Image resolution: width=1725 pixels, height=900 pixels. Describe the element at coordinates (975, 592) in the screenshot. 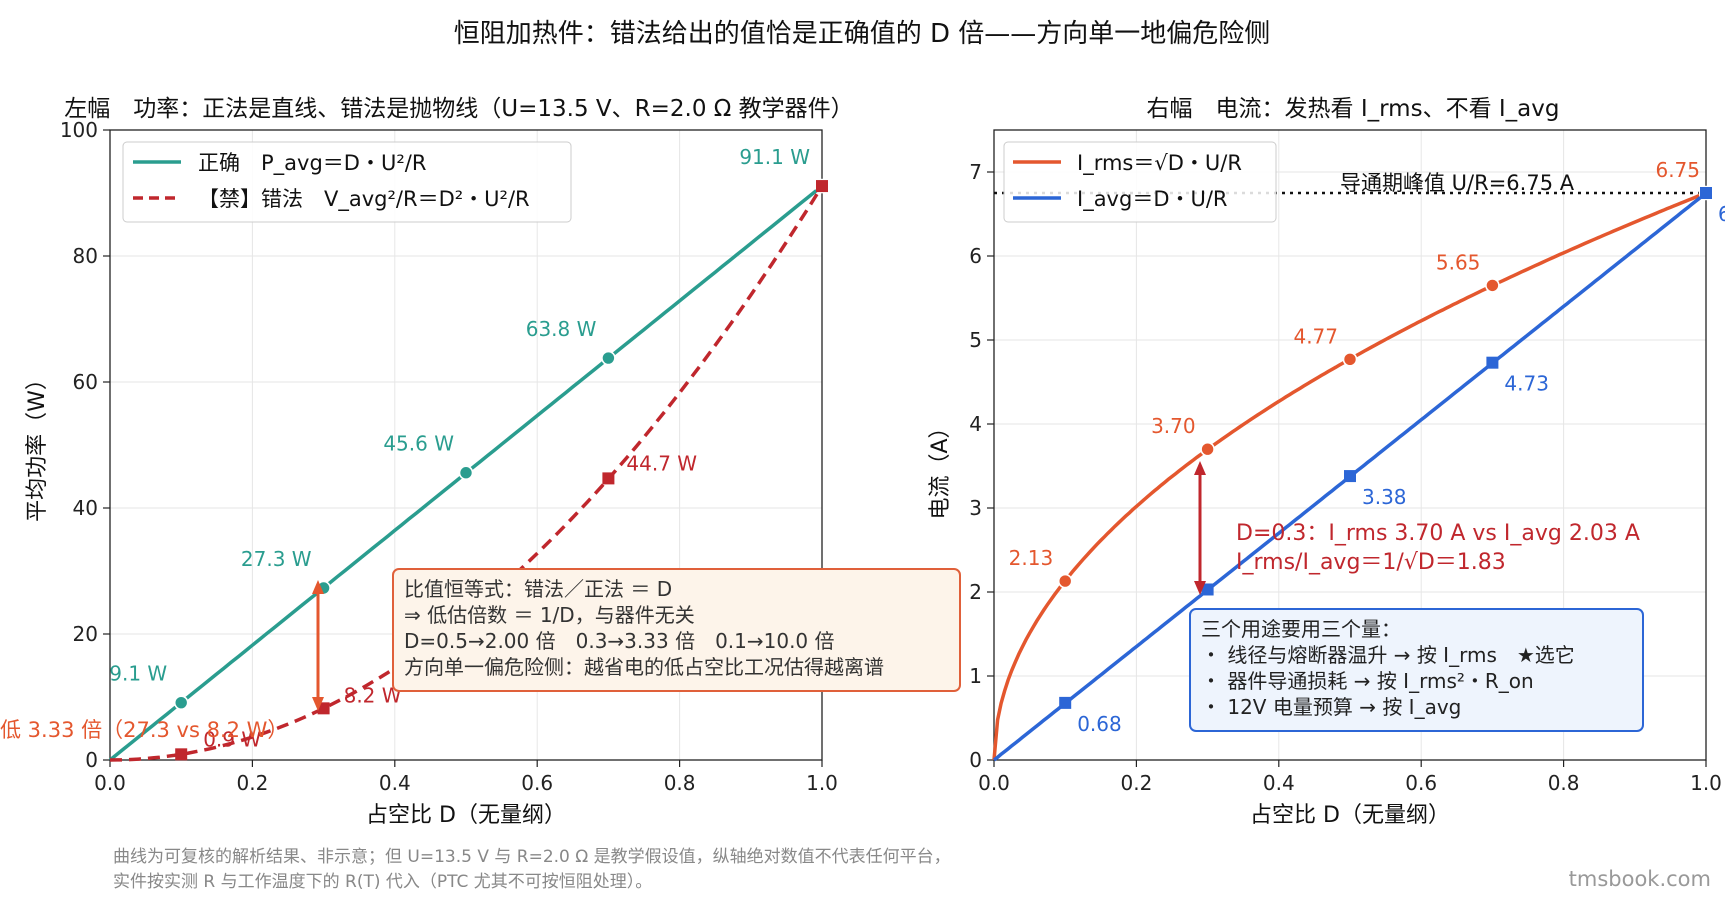

I see `right-y-tick-label: 2` at that location.